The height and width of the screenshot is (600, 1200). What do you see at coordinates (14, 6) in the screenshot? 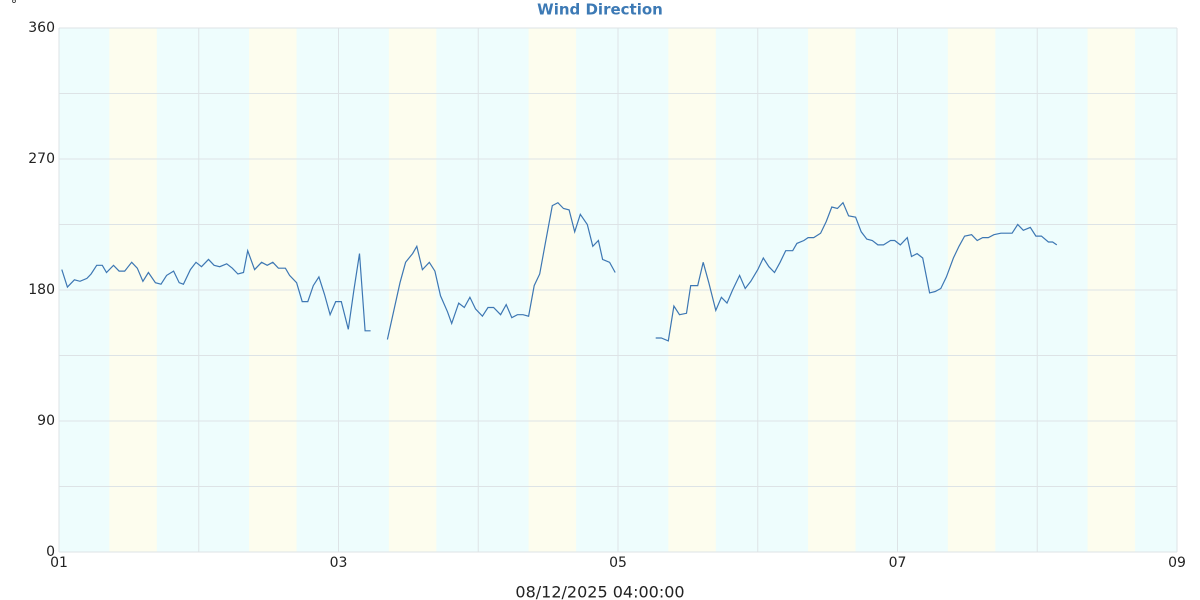
I see `y-unit: °` at bounding box center [14, 6].